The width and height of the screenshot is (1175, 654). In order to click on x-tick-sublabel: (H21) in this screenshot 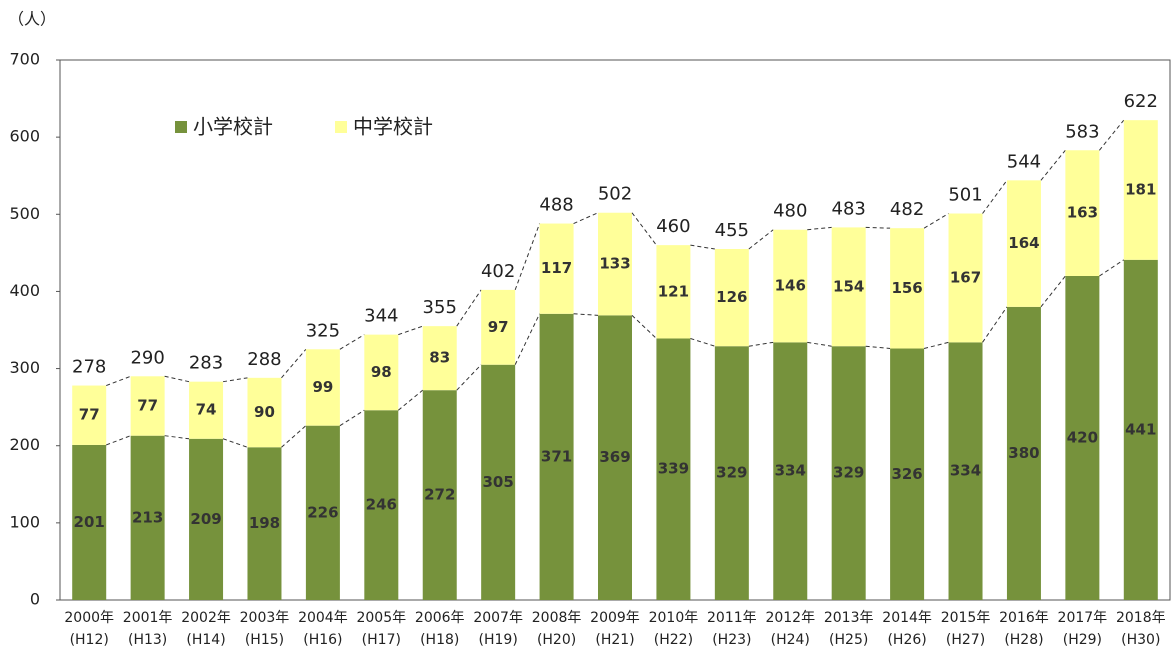, I will do `click(614, 640)`.